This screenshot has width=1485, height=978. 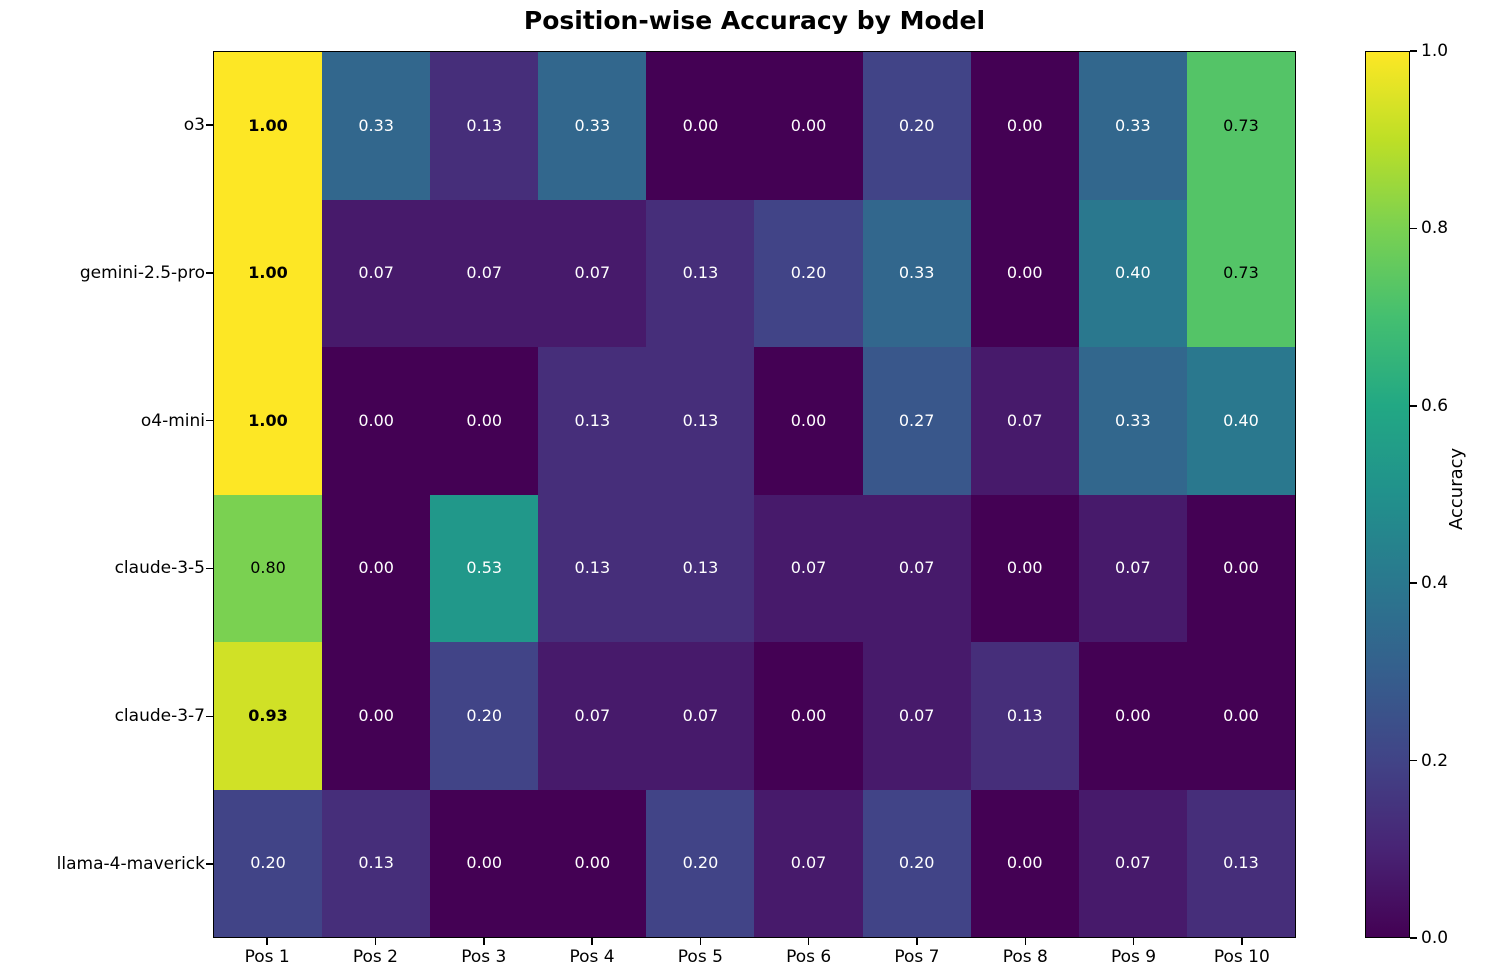 I want to click on x-tick-label: Pos 4, so click(x=592, y=957).